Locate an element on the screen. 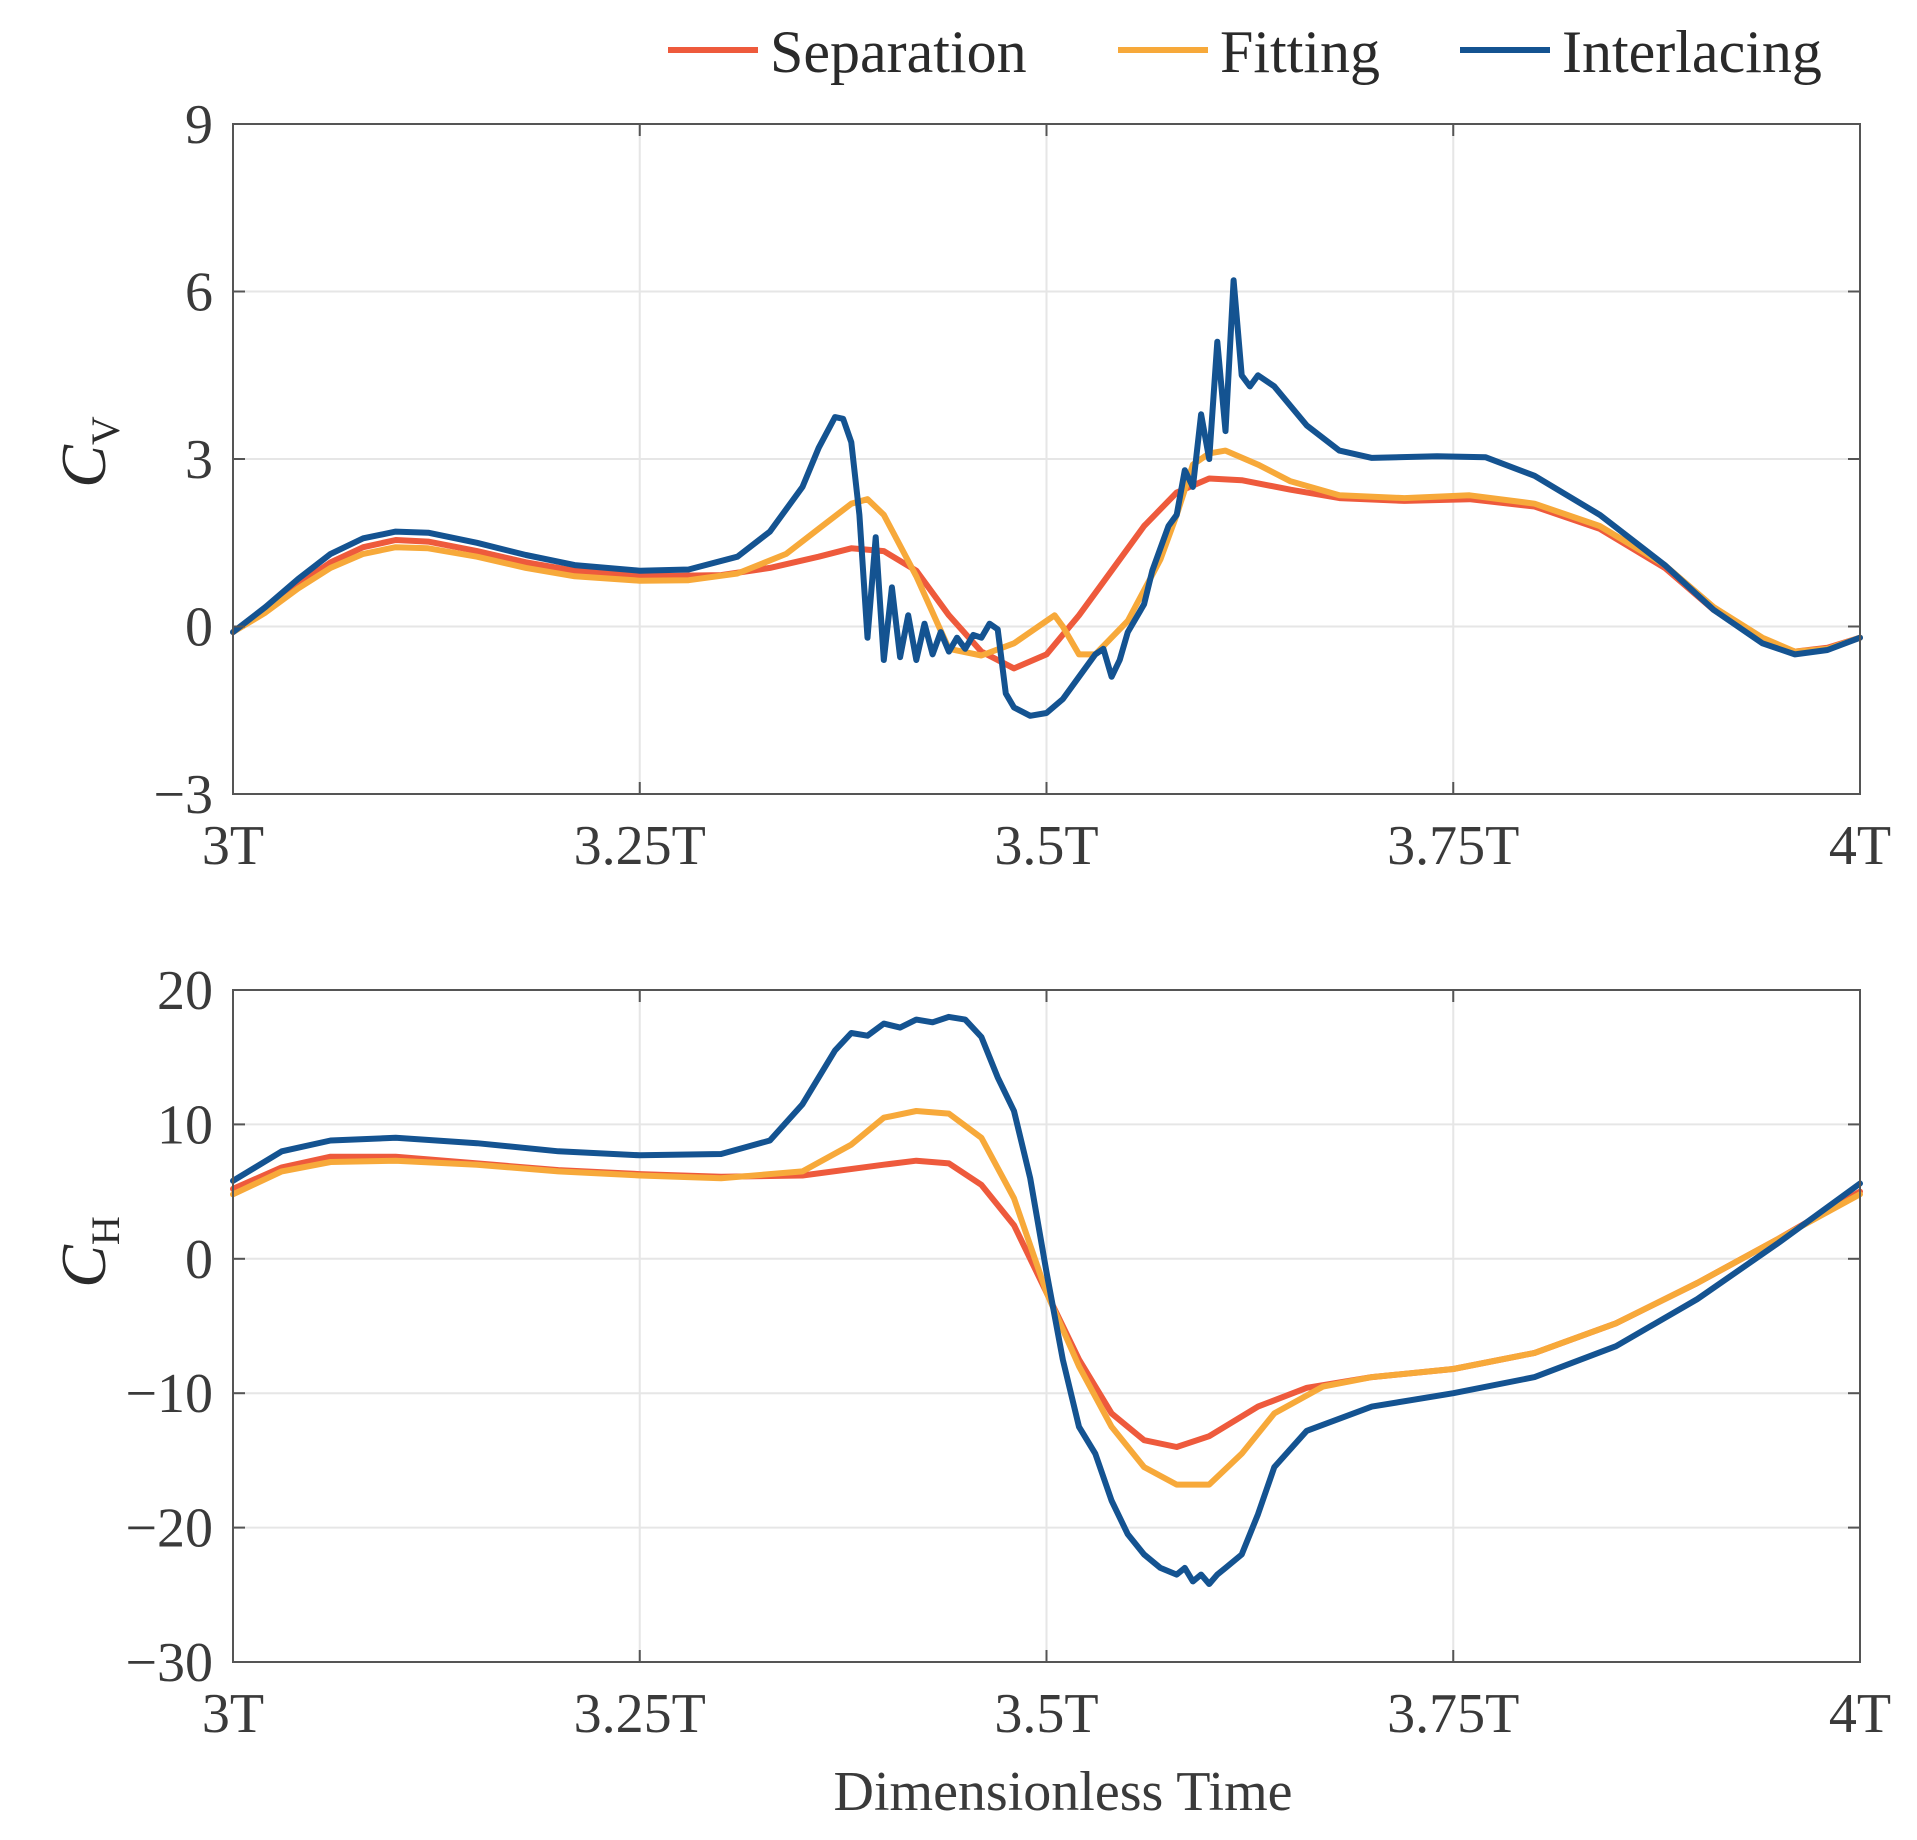 Image resolution: width=1917 pixels, height=1840 pixels. y-axis-title-main-cv: C is located at coordinates (83, 466).